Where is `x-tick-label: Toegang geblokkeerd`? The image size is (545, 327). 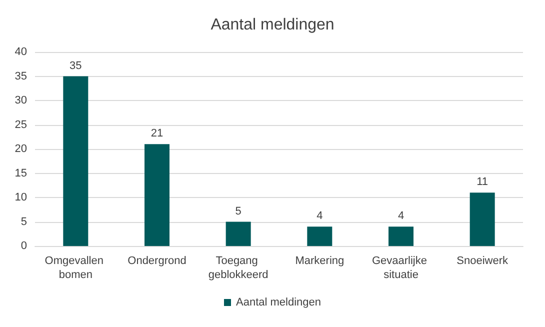 x-tick-label: Toegang geblokkeerd is located at coordinates (238, 268).